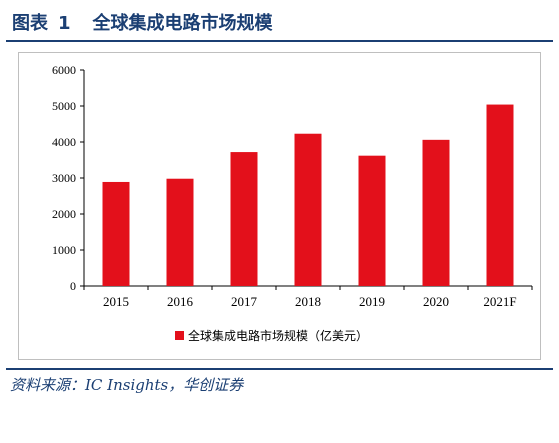 Image resolution: width=559 pixels, height=443 pixels. What do you see at coordinates (244, 301) in the screenshot?
I see `x-tick-label: 2017` at bounding box center [244, 301].